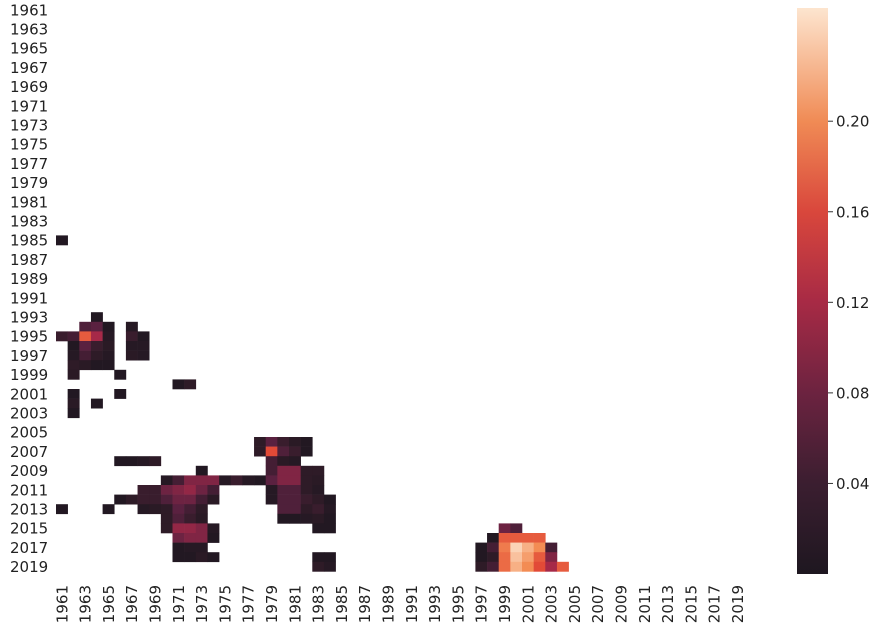 The height and width of the screenshot is (628, 870). Describe the element at coordinates (29, 260) in the screenshot. I see `y-tick-label: 1987` at that location.